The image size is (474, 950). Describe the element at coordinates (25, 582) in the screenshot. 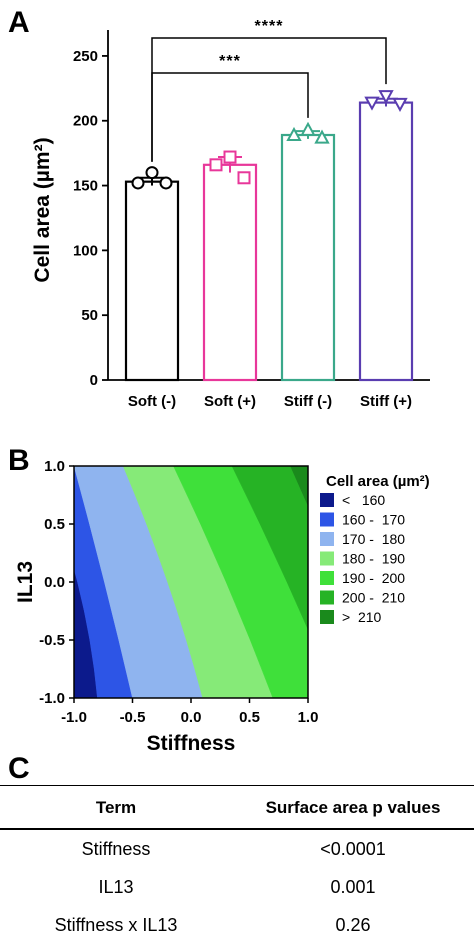

I see `heatmap-y-axis-title: IL13` at that location.